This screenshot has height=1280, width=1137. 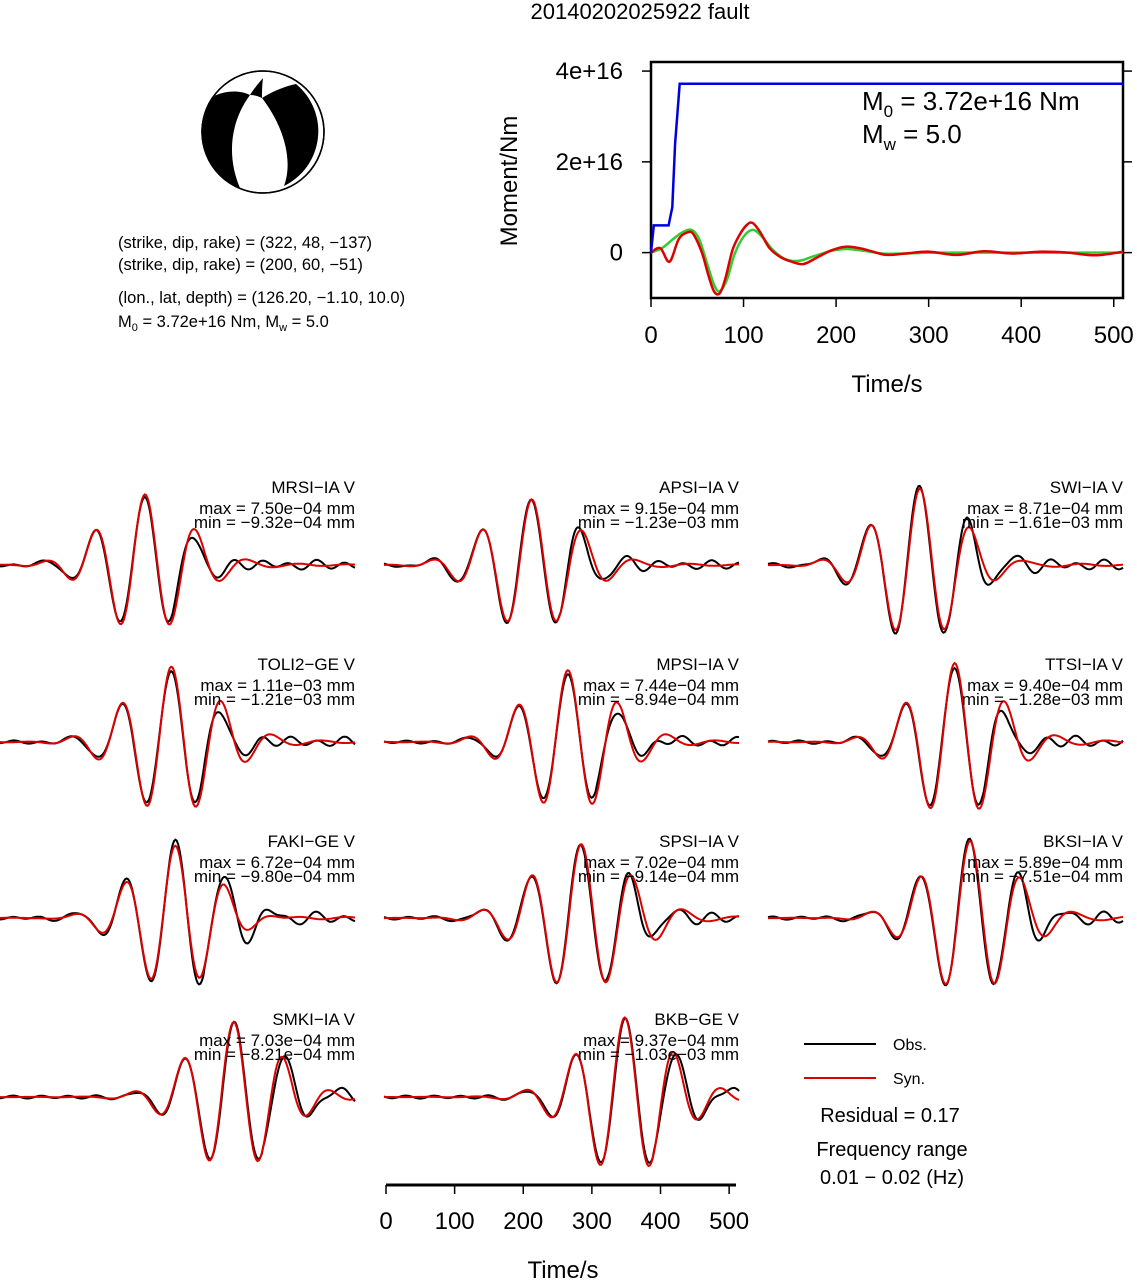 What do you see at coordinates (313, 1019) in the screenshot?
I see `station-name: SMKI−IA V` at bounding box center [313, 1019].